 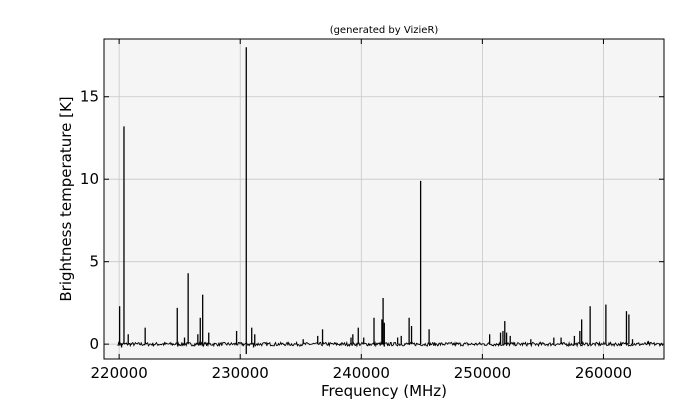 I want to click on chart-title: (generated by VizieR), so click(x=384, y=30).